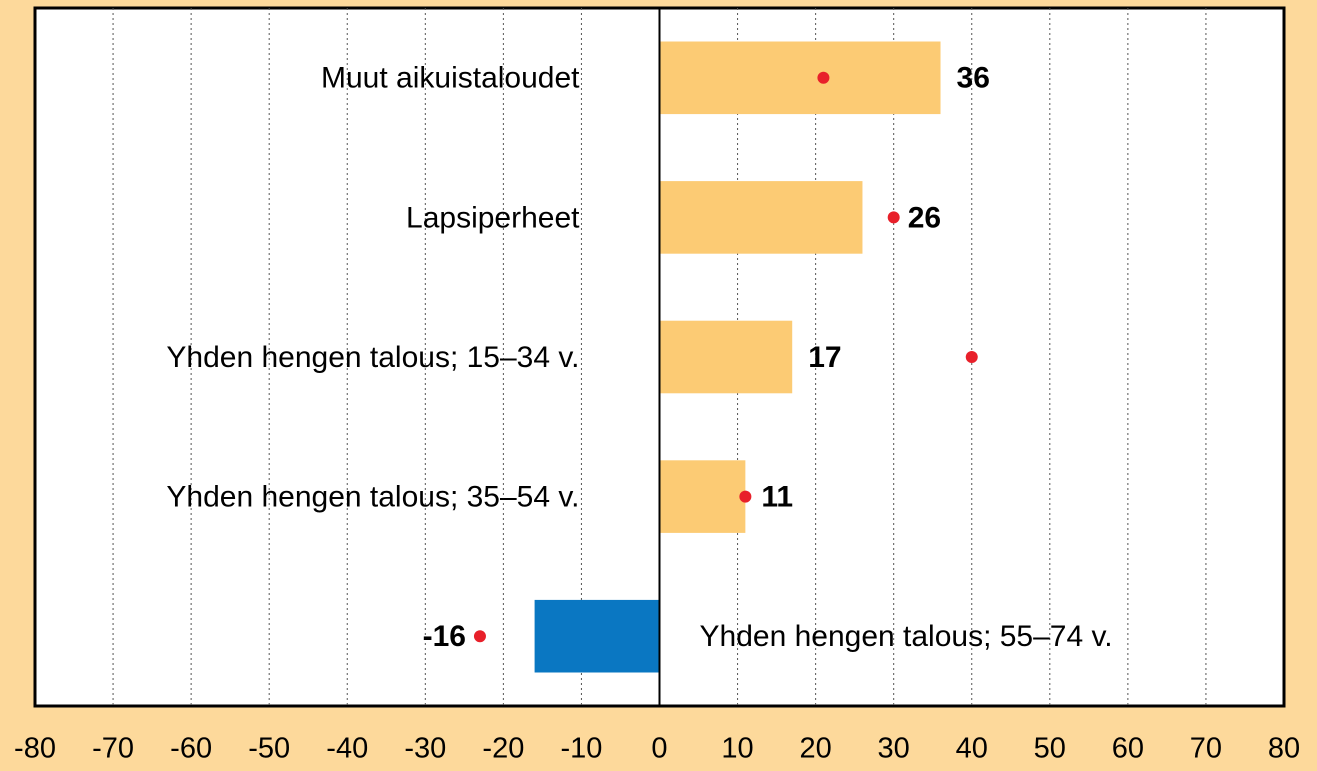 This screenshot has height=771, width=1317. I want to click on value-label: 26, so click(924, 217).